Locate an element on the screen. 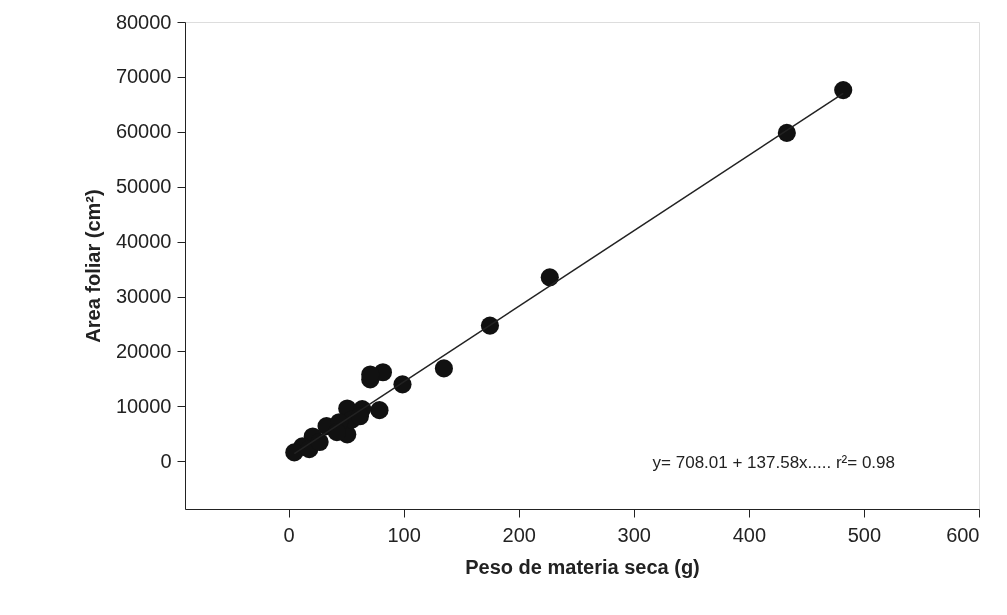 The image size is (1007, 615). annotation: y= 708.01 + 137.58x..... r²= 0.98 is located at coordinates (773, 462).